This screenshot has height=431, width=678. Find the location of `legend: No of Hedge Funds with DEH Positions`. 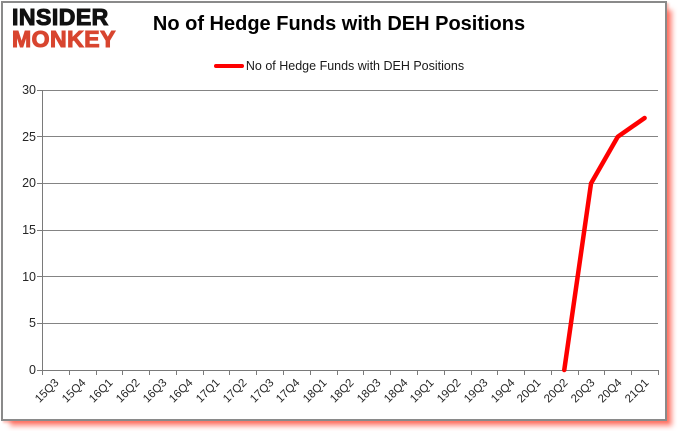

legend: No of Hedge Funds with DEH Positions is located at coordinates (339, 66).